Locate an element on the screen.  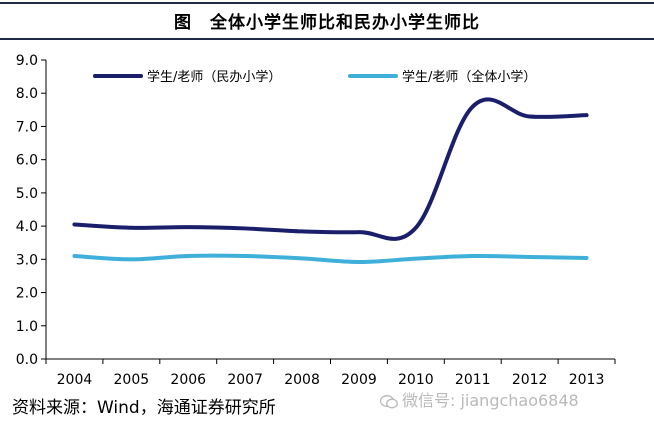
y-tick-label: 9.0 is located at coordinates (27, 61).